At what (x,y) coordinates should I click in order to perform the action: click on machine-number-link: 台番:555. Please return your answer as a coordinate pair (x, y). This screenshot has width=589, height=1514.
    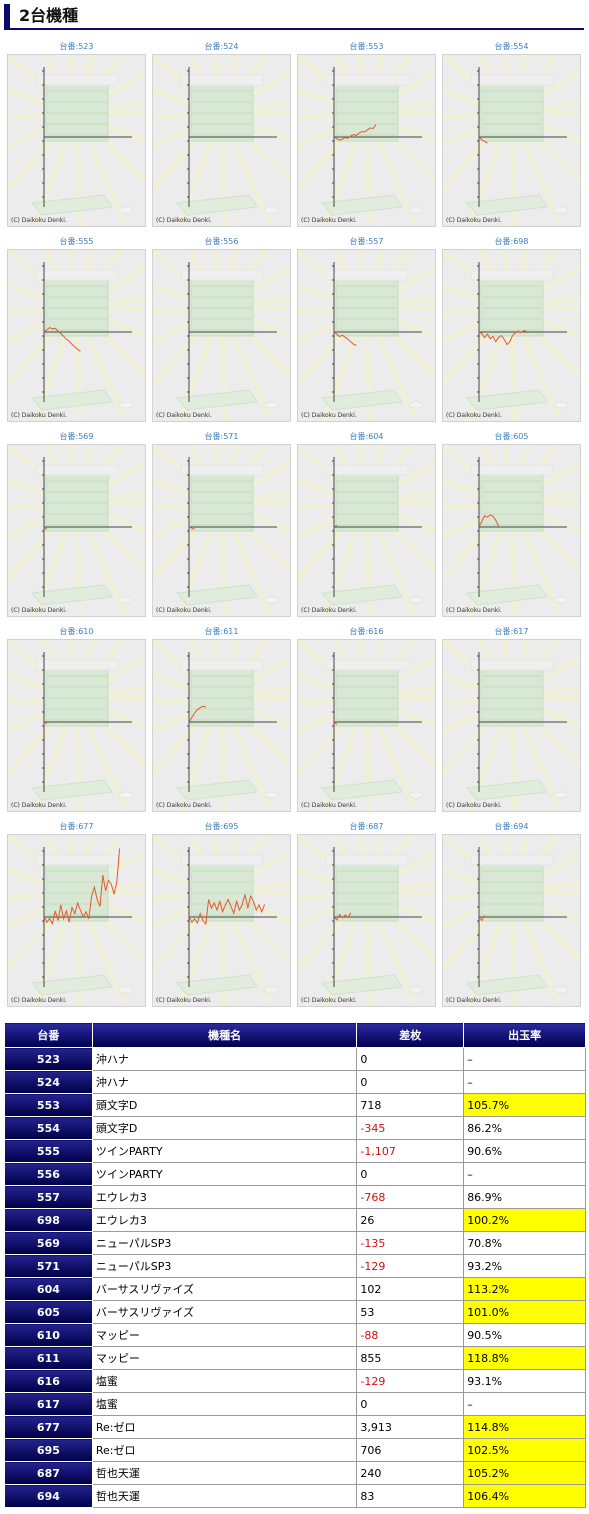
    Looking at the image, I should click on (76, 241).